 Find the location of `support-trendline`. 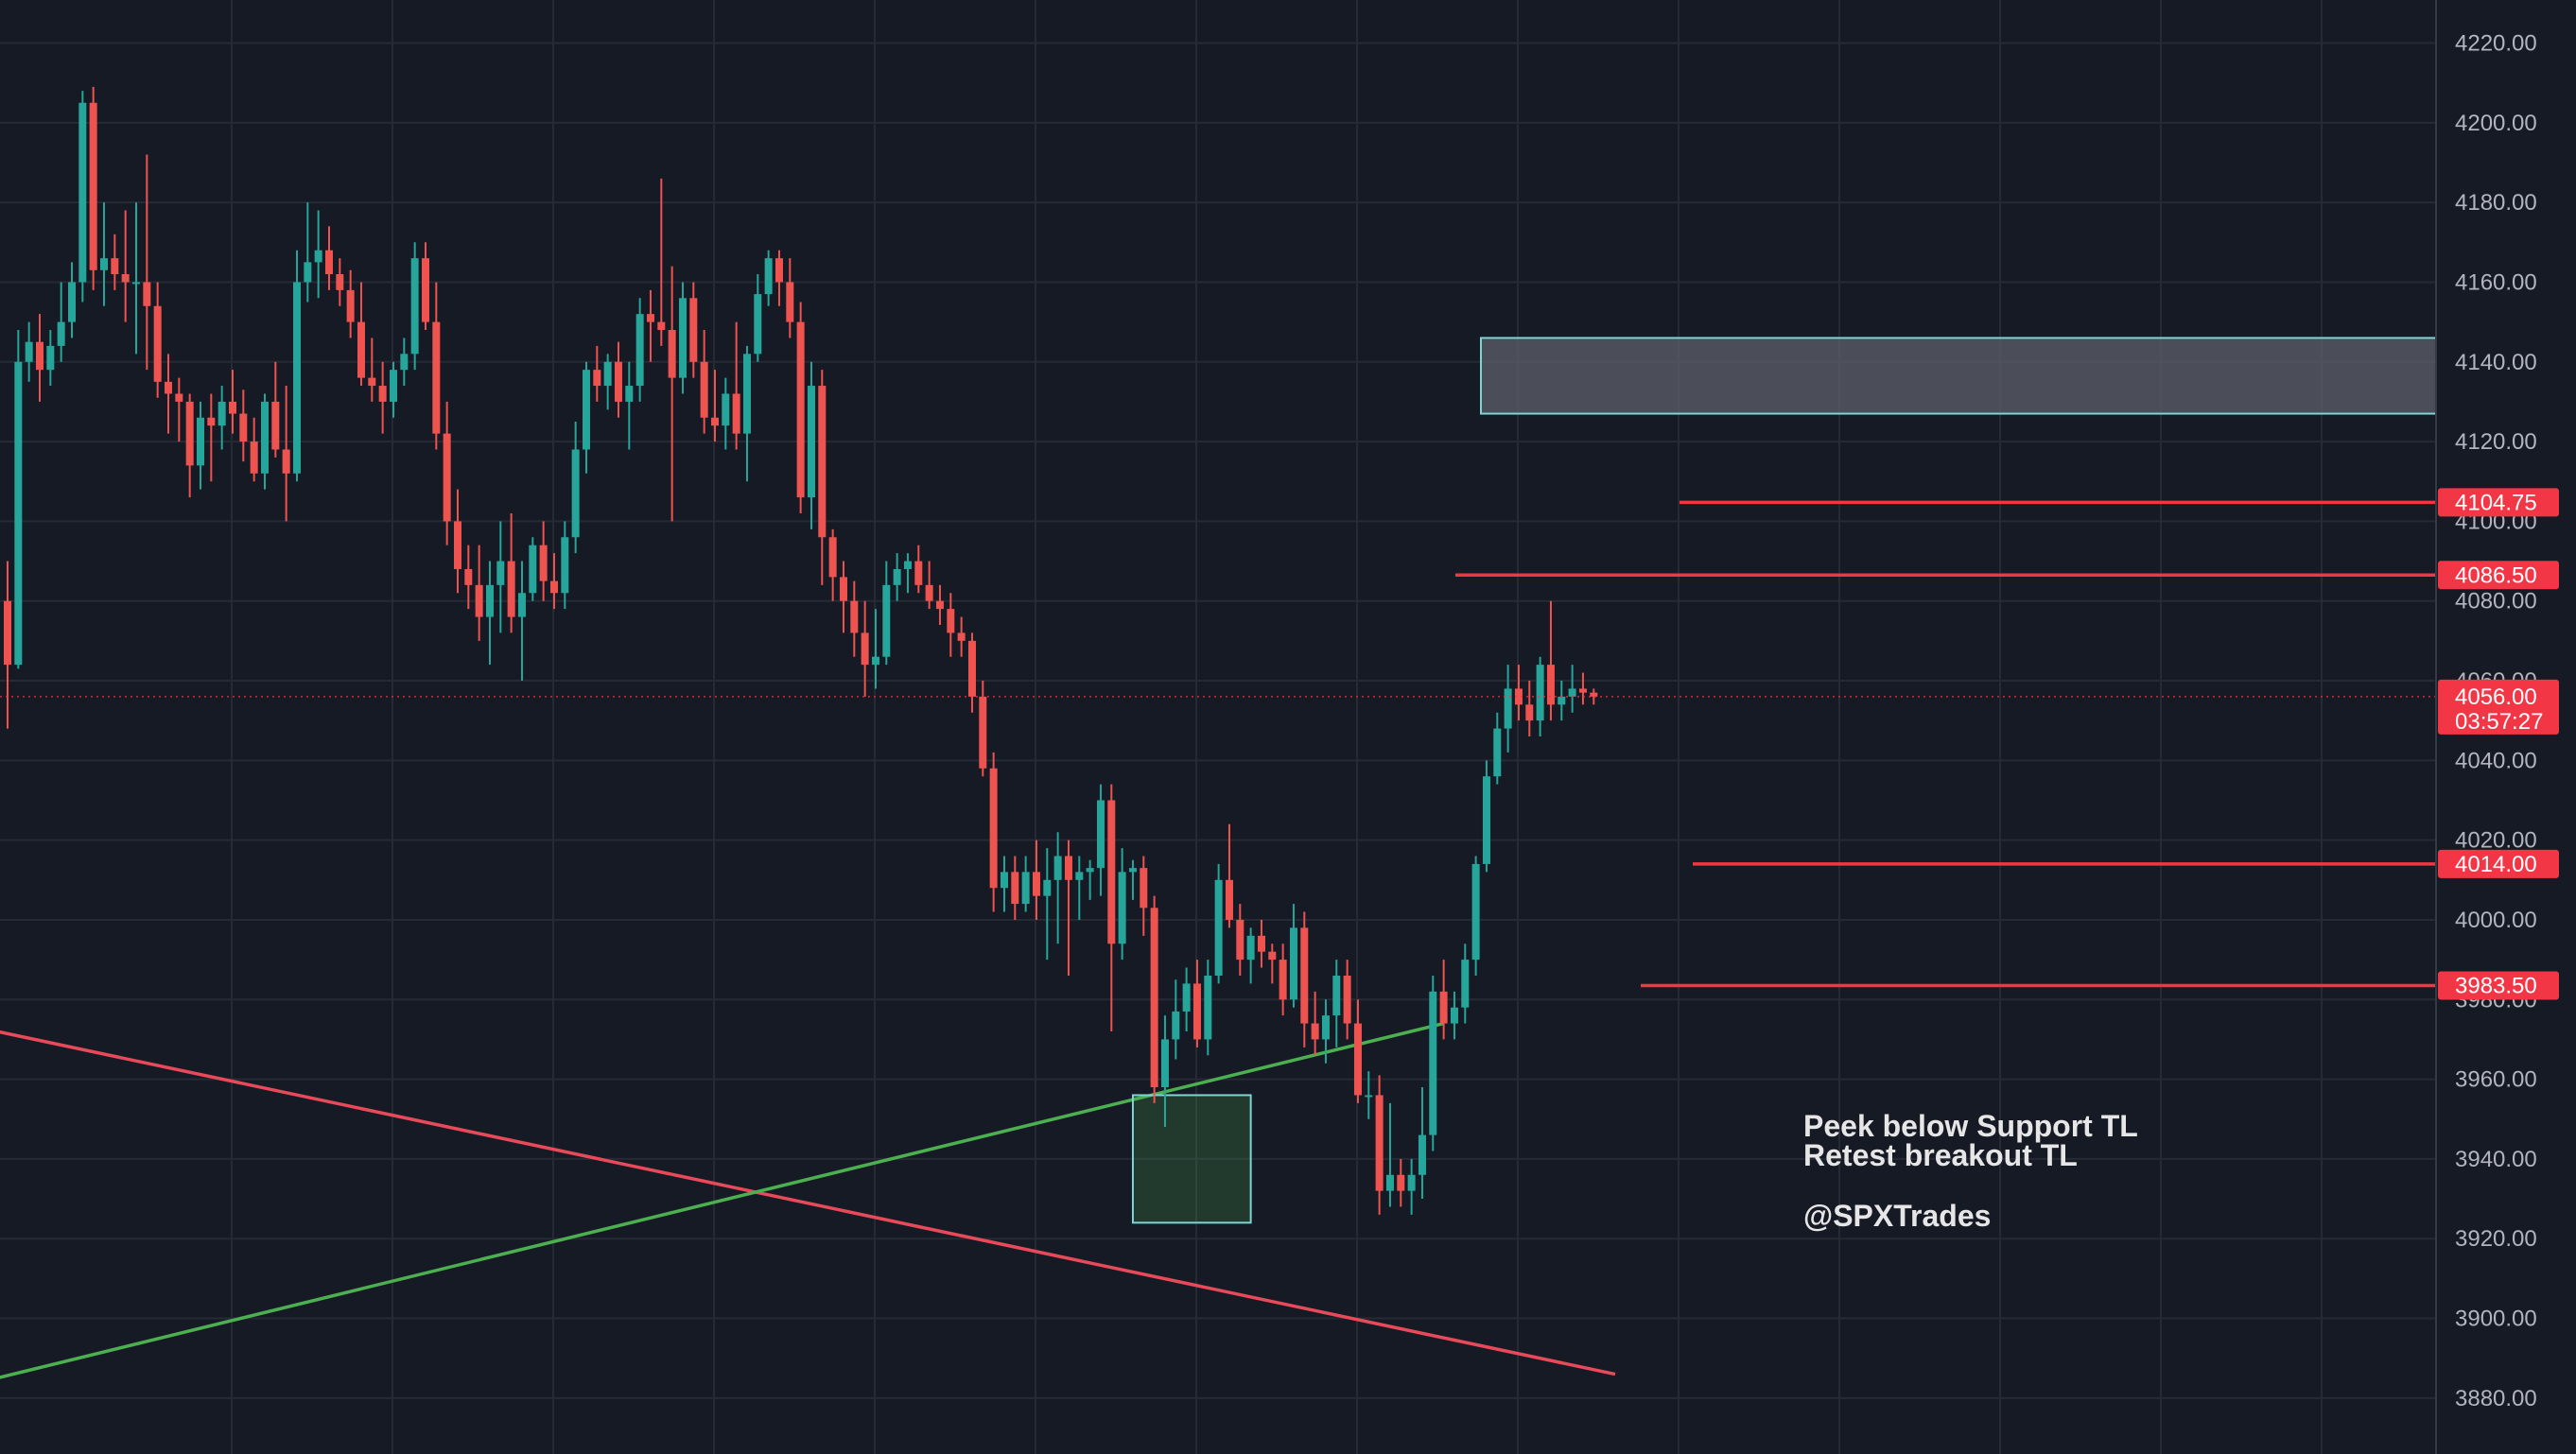

support-trendline is located at coordinates (722, 1200).